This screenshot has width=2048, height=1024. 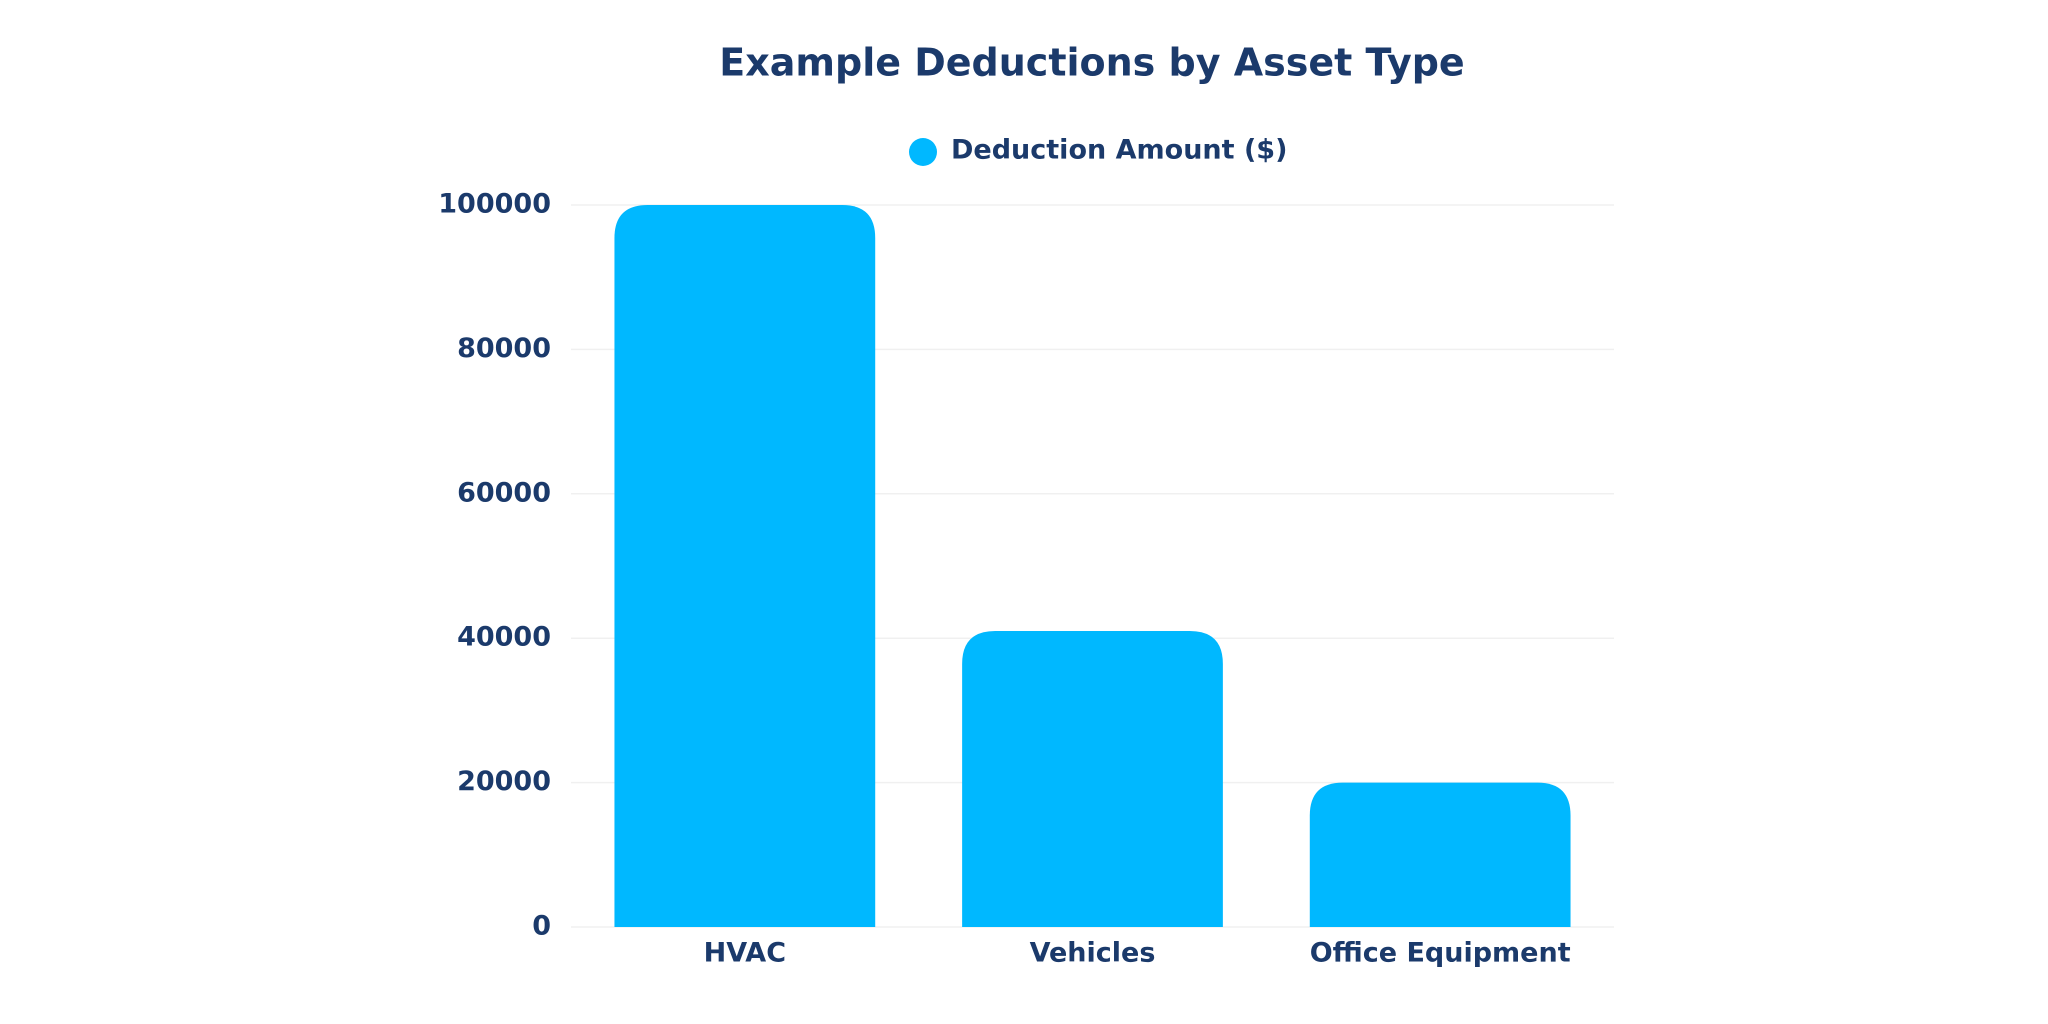 What do you see at coordinates (923, 152) in the screenshot?
I see `legend-marker` at bounding box center [923, 152].